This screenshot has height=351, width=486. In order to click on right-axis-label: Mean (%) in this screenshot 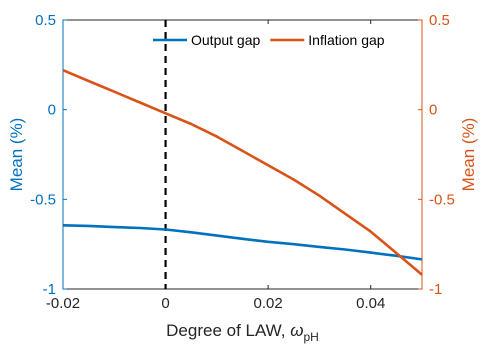, I will do `click(468, 155)`.